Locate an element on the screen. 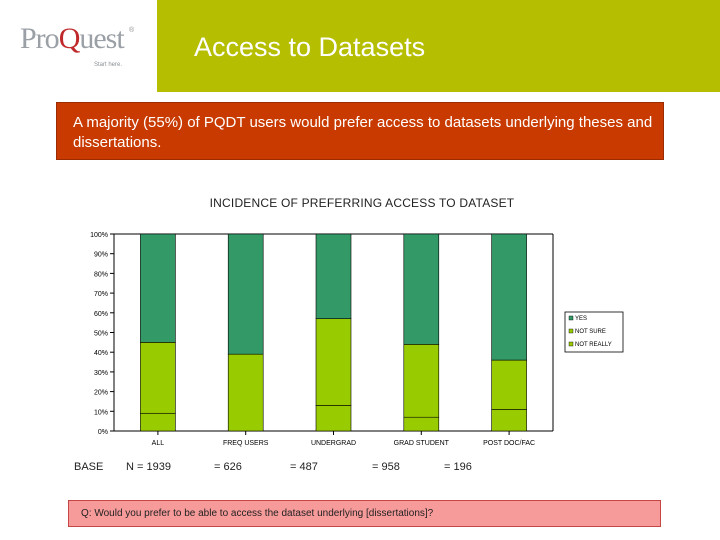  legend-box is located at coordinates (594, 332).